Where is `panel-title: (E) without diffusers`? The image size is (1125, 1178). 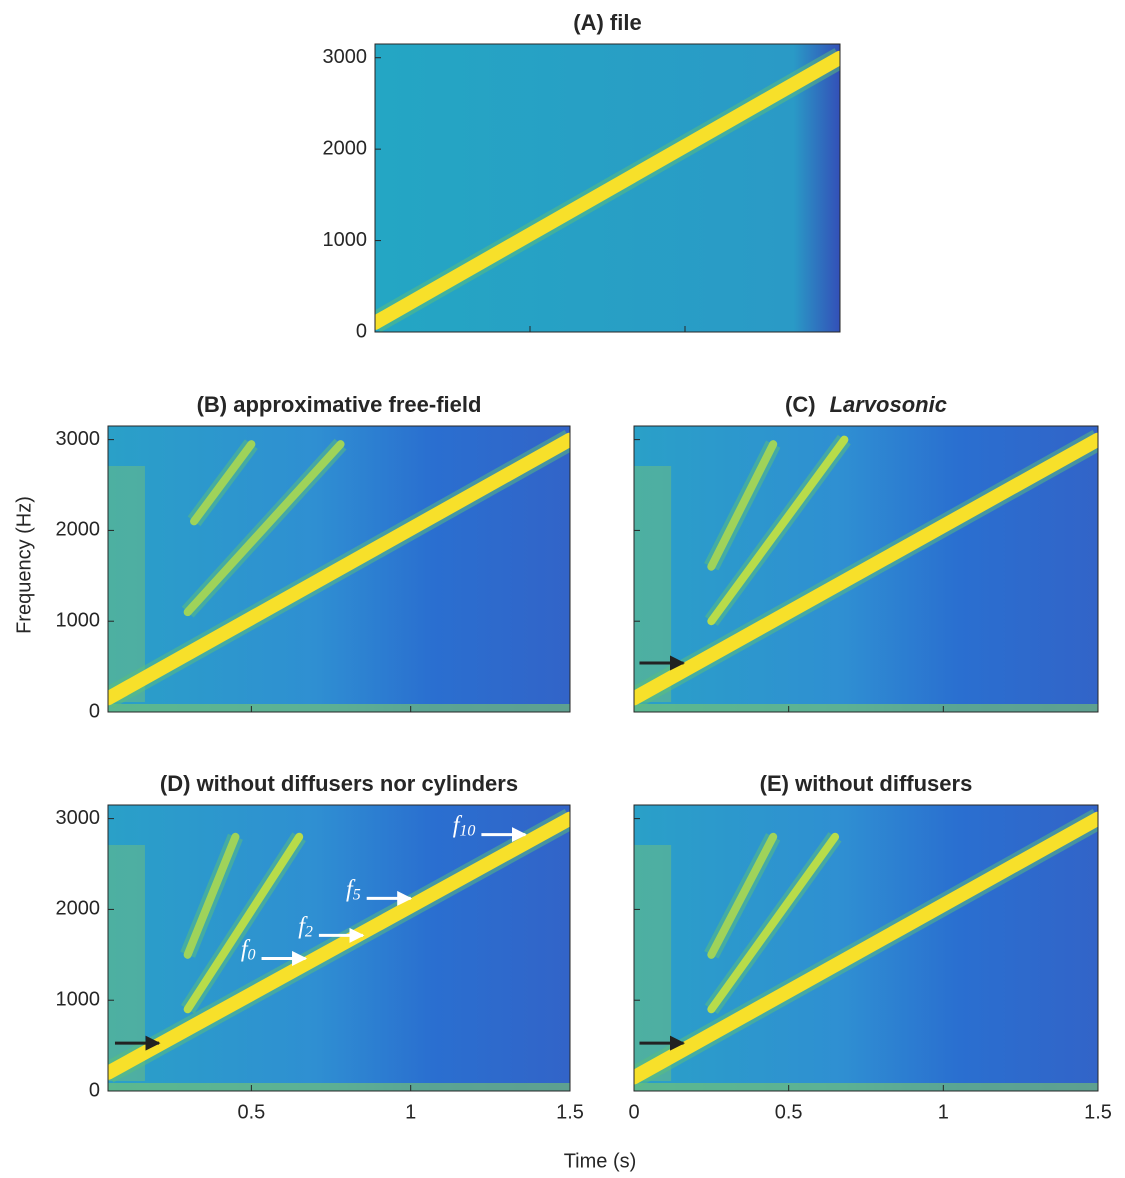
panel-title: (E) without diffusers is located at coordinates (866, 783).